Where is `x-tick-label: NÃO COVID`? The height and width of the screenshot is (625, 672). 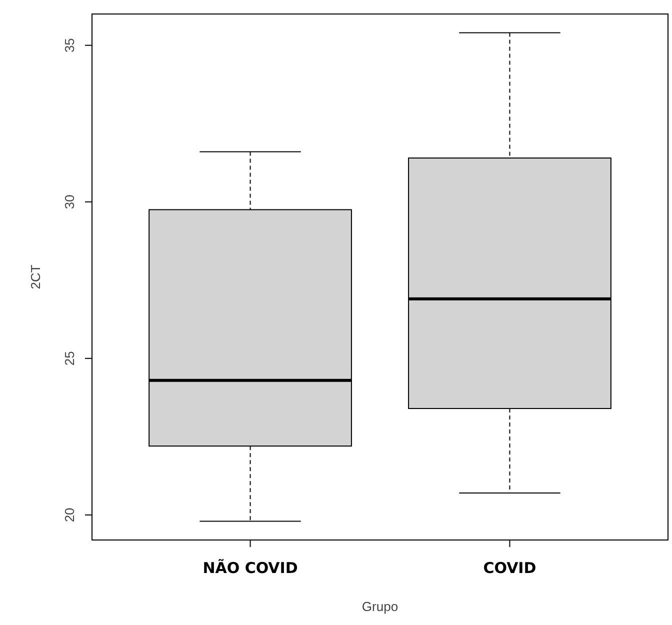
x-tick-label: NÃO COVID is located at coordinates (250, 568).